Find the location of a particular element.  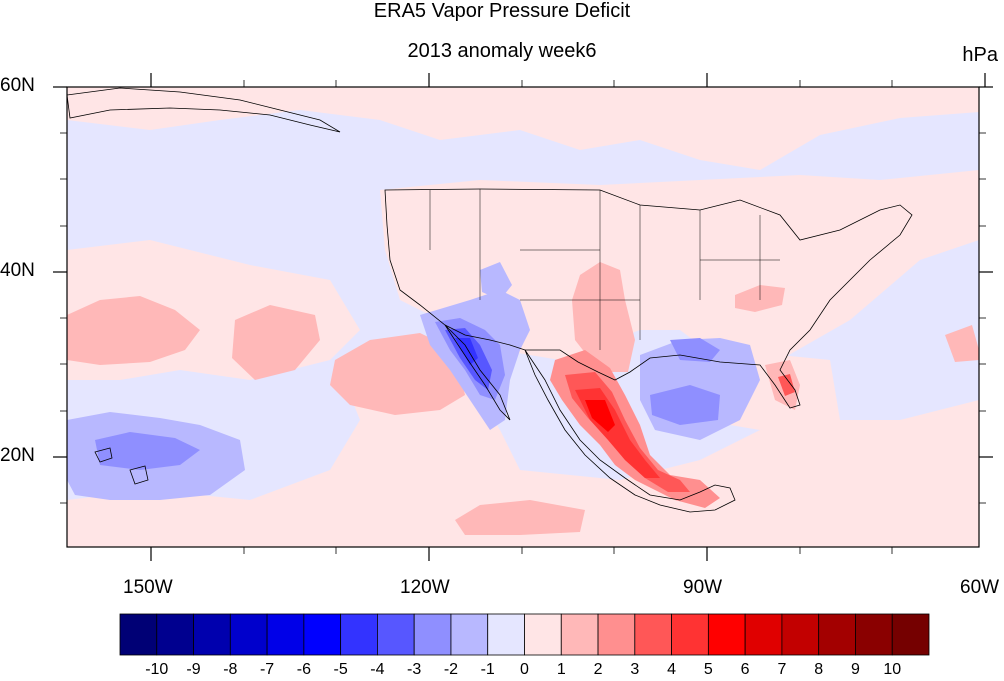

hawaii-outline is located at coordinates (121, 466).